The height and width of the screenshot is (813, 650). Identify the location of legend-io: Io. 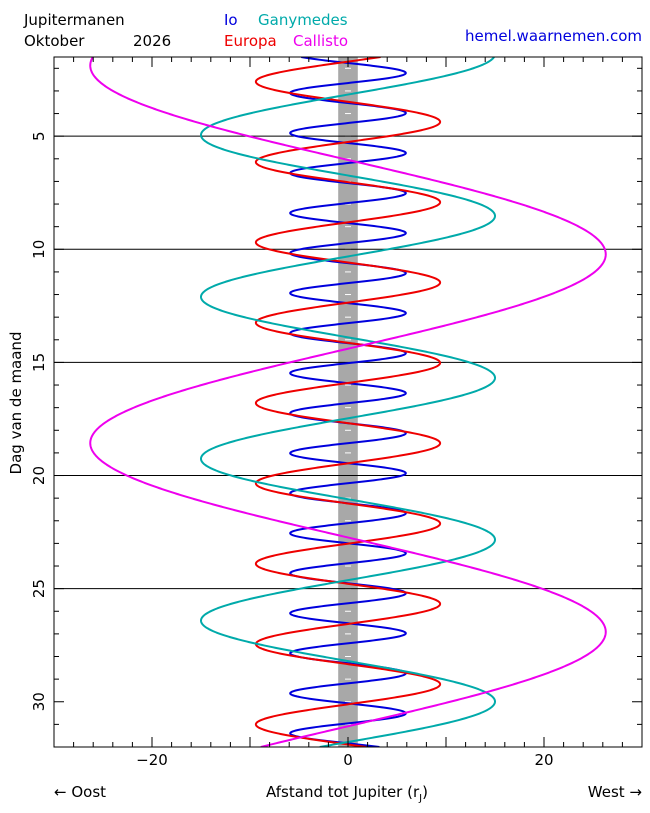
(231, 20).